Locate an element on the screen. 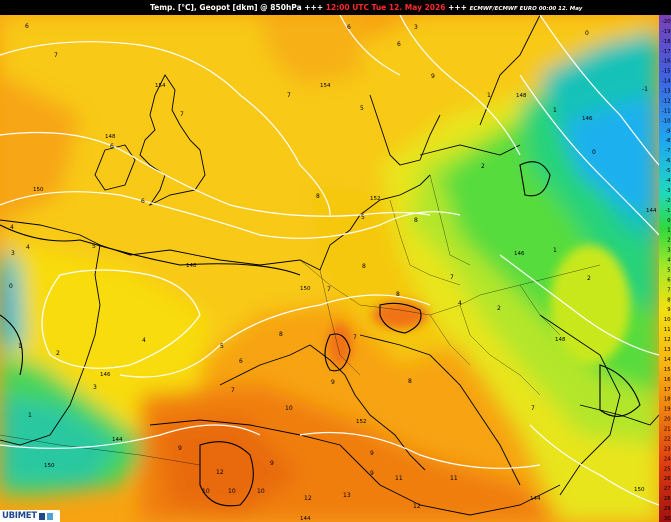 This screenshot has height=522, width=671. color-scale-tick-label: -18 is located at coordinates (666, 42).